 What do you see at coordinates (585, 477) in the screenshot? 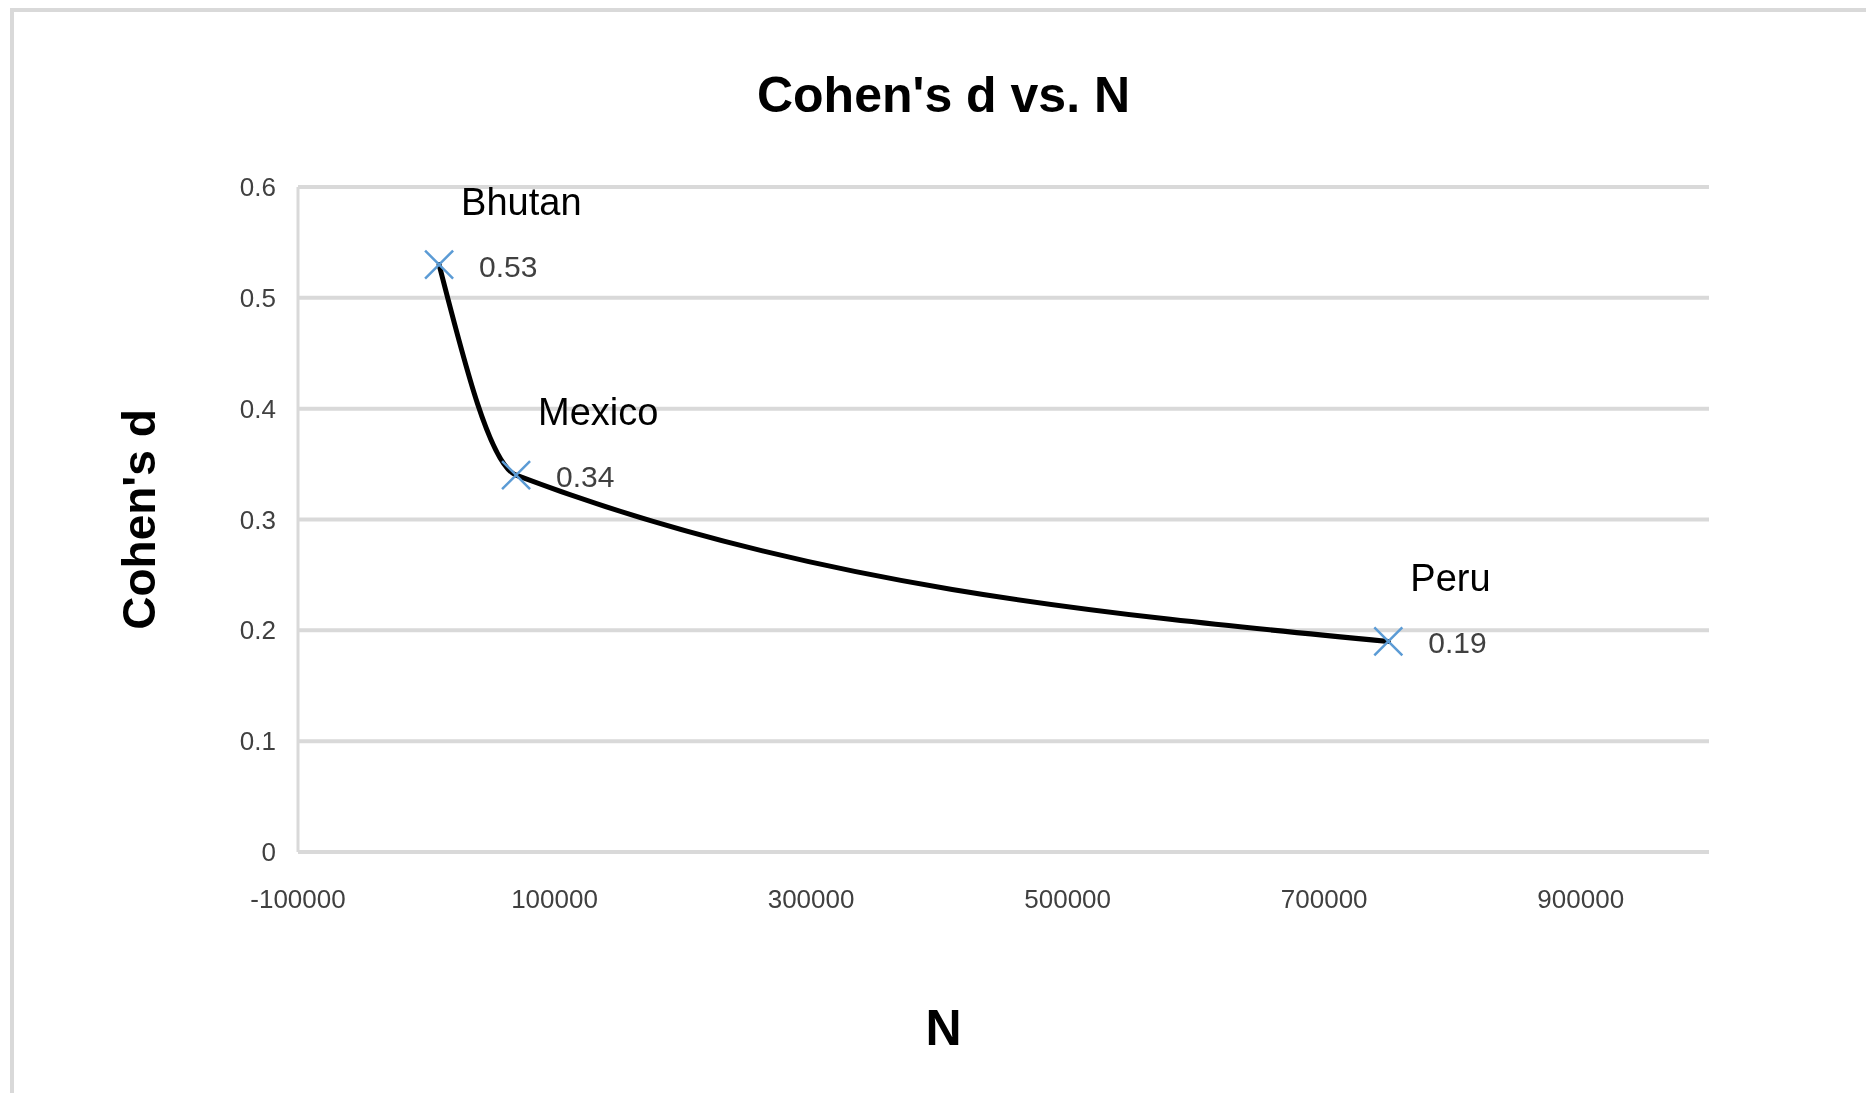
I see `data-label: 0.34` at bounding box center [585, 477].